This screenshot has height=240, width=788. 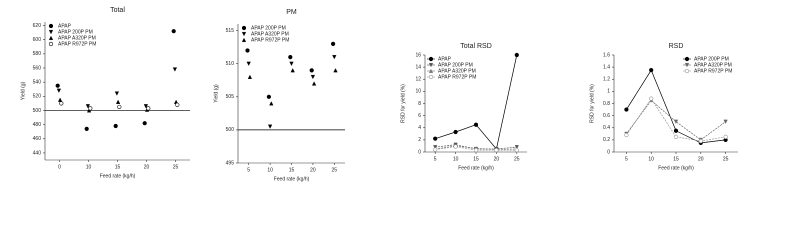 What do you see at coordinates (418, 55) in the screenshot?
I see `y-tick-label: 16` at bounding box center [418, 55].